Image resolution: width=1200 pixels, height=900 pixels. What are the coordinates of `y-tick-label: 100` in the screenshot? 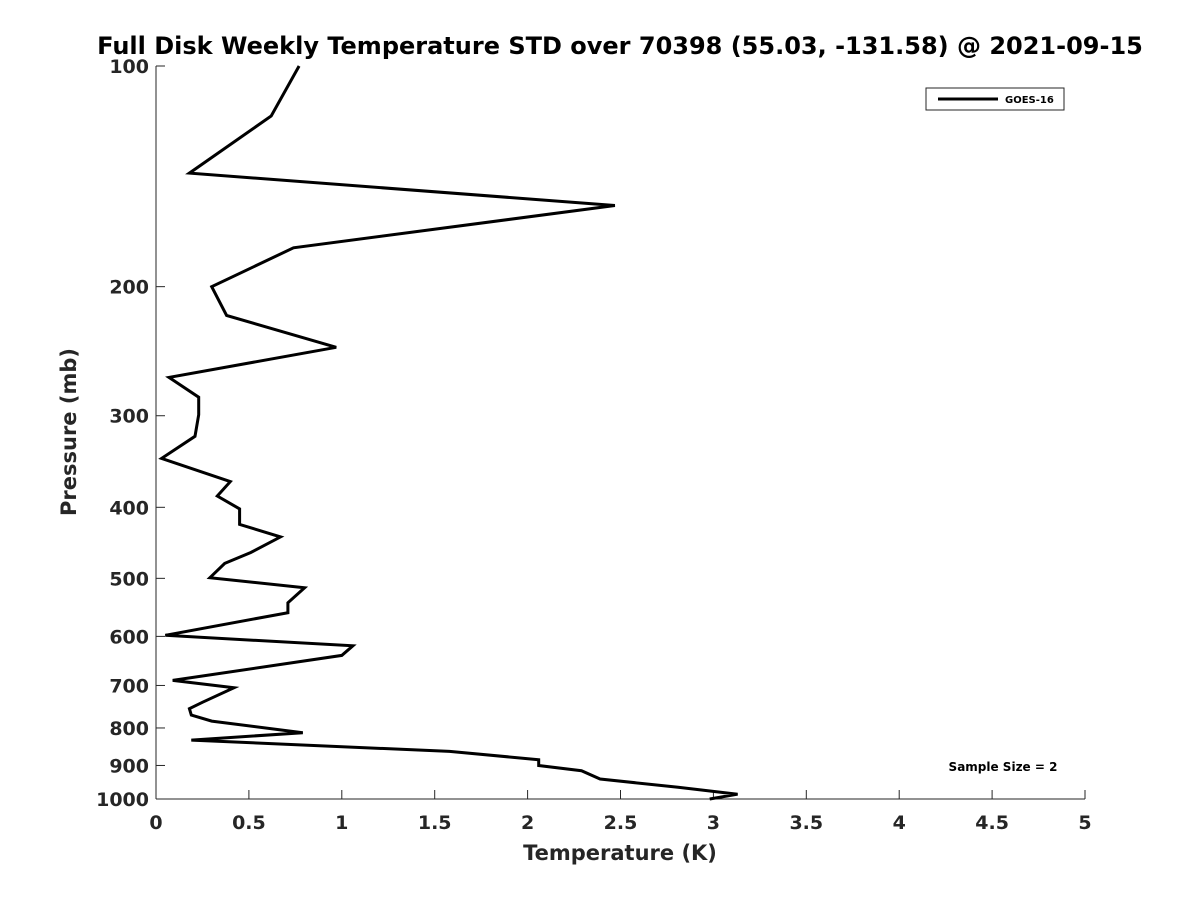 It's located at (129, 67).